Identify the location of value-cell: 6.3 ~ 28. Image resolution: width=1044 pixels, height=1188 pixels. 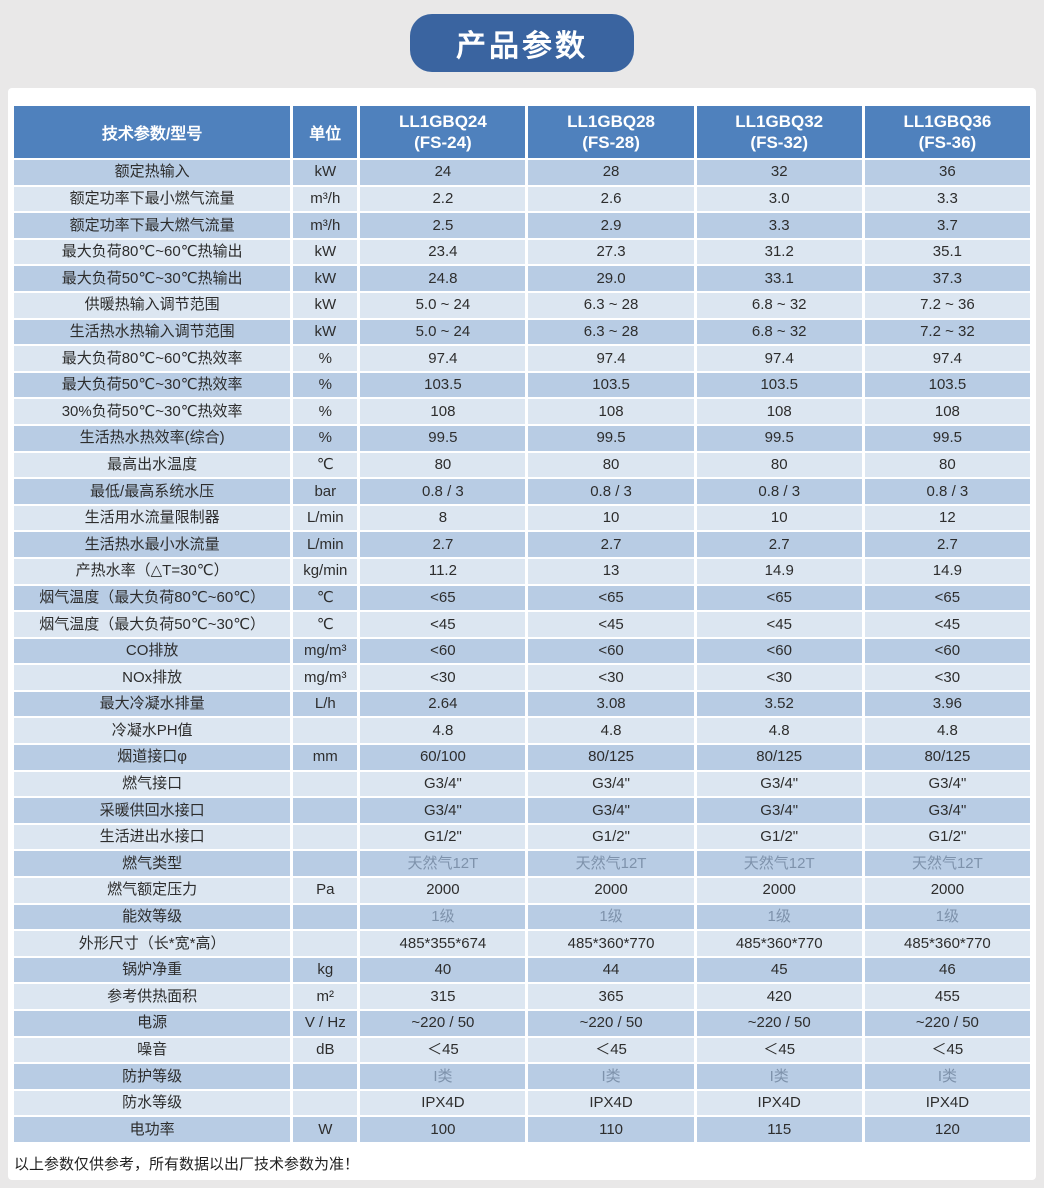
(611, 332).